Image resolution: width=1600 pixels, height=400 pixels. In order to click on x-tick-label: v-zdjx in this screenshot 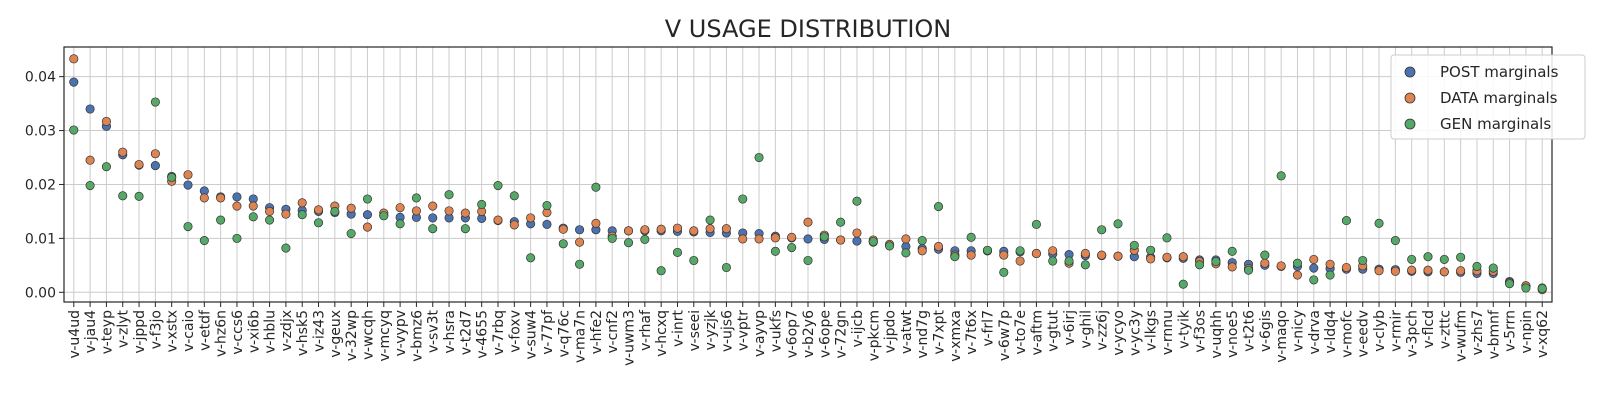, I will do `click(287, 330)`.